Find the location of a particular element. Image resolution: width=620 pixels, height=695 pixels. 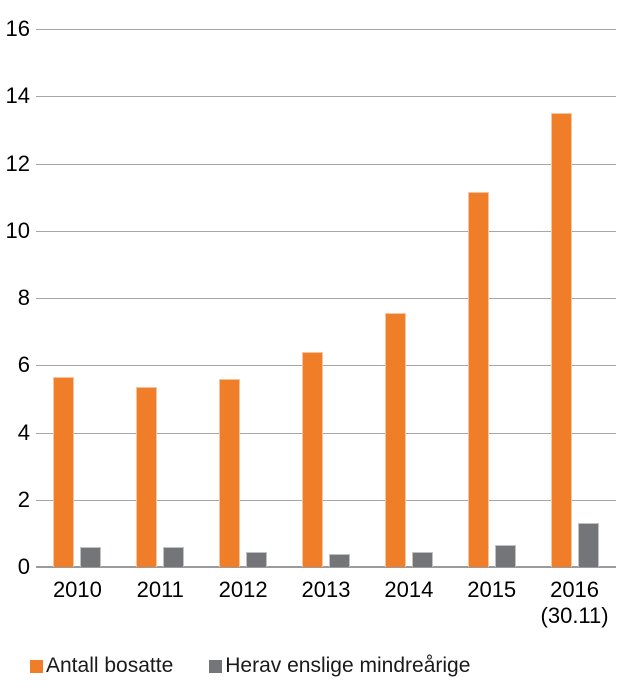

x-axis-line is located at coordinates (326, 567).